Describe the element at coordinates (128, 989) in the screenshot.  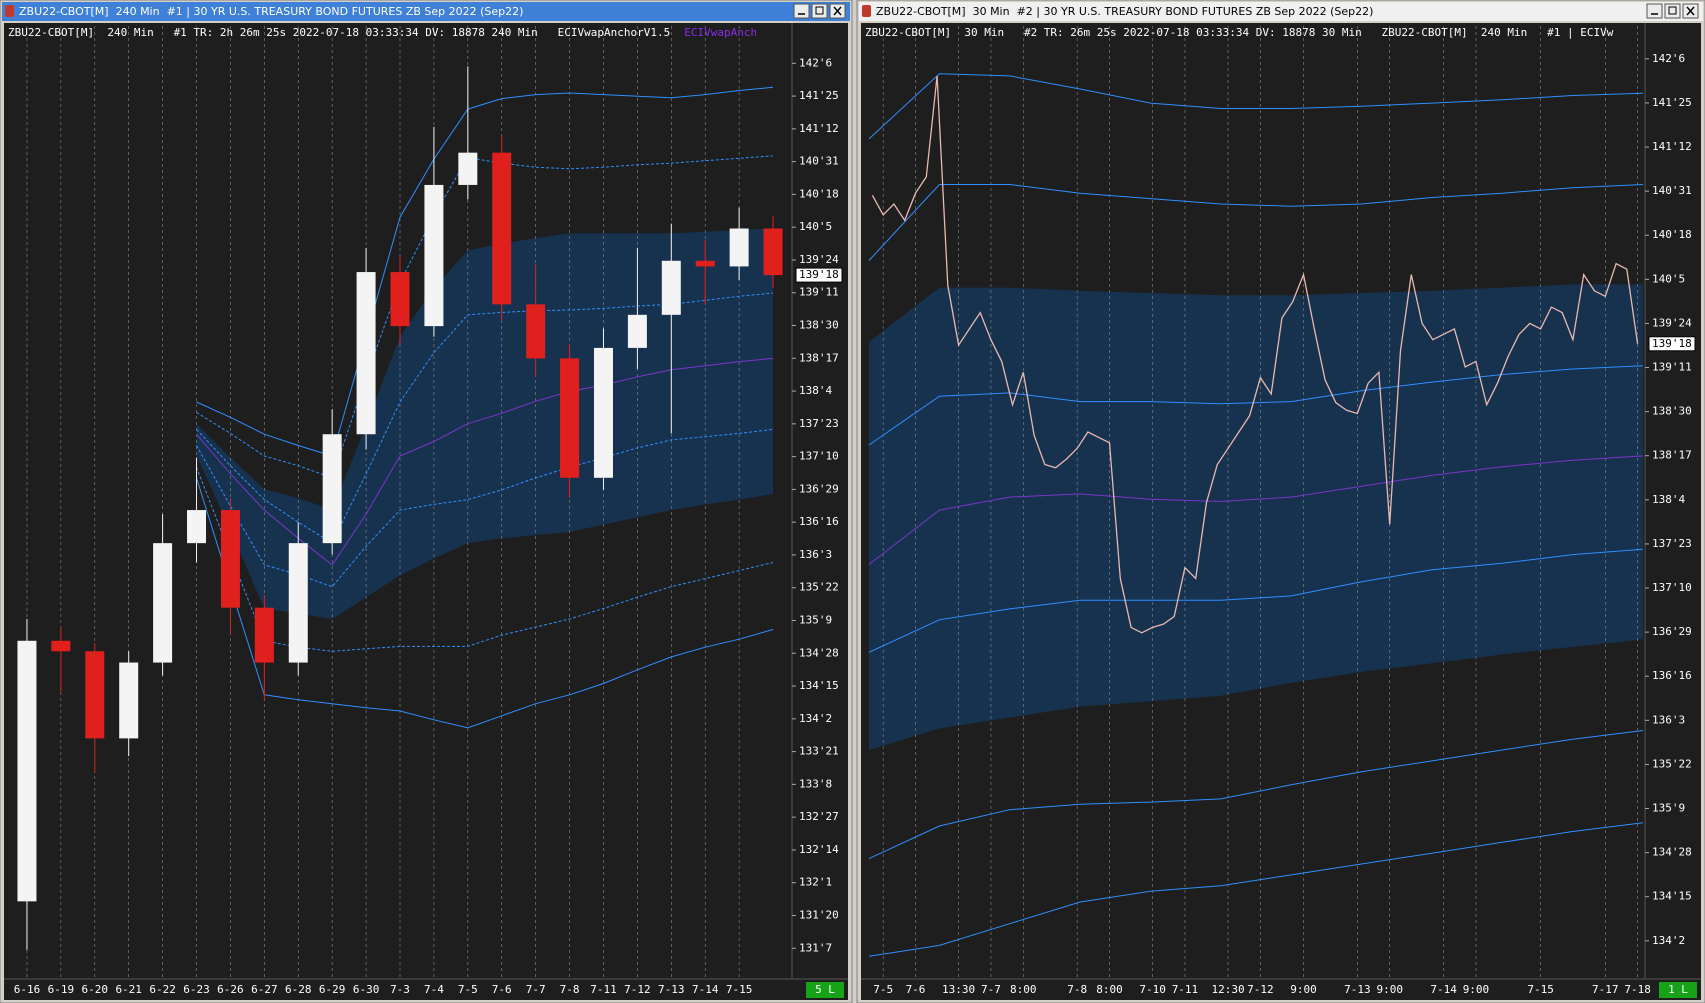
I see `x-tick-label: 6-21` at that location.